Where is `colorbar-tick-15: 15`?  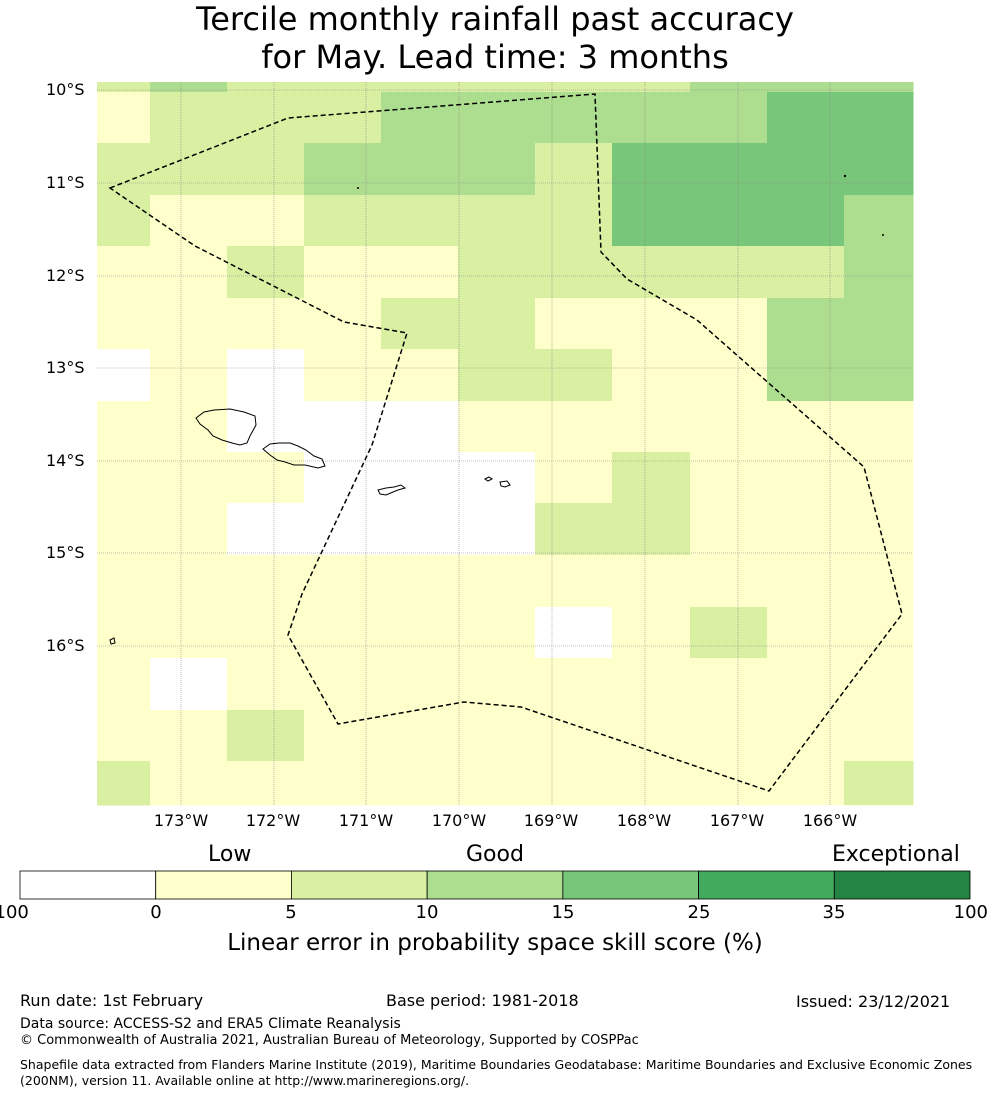
colorbar-tick-15: 15 is located at coordinates (563, 912).